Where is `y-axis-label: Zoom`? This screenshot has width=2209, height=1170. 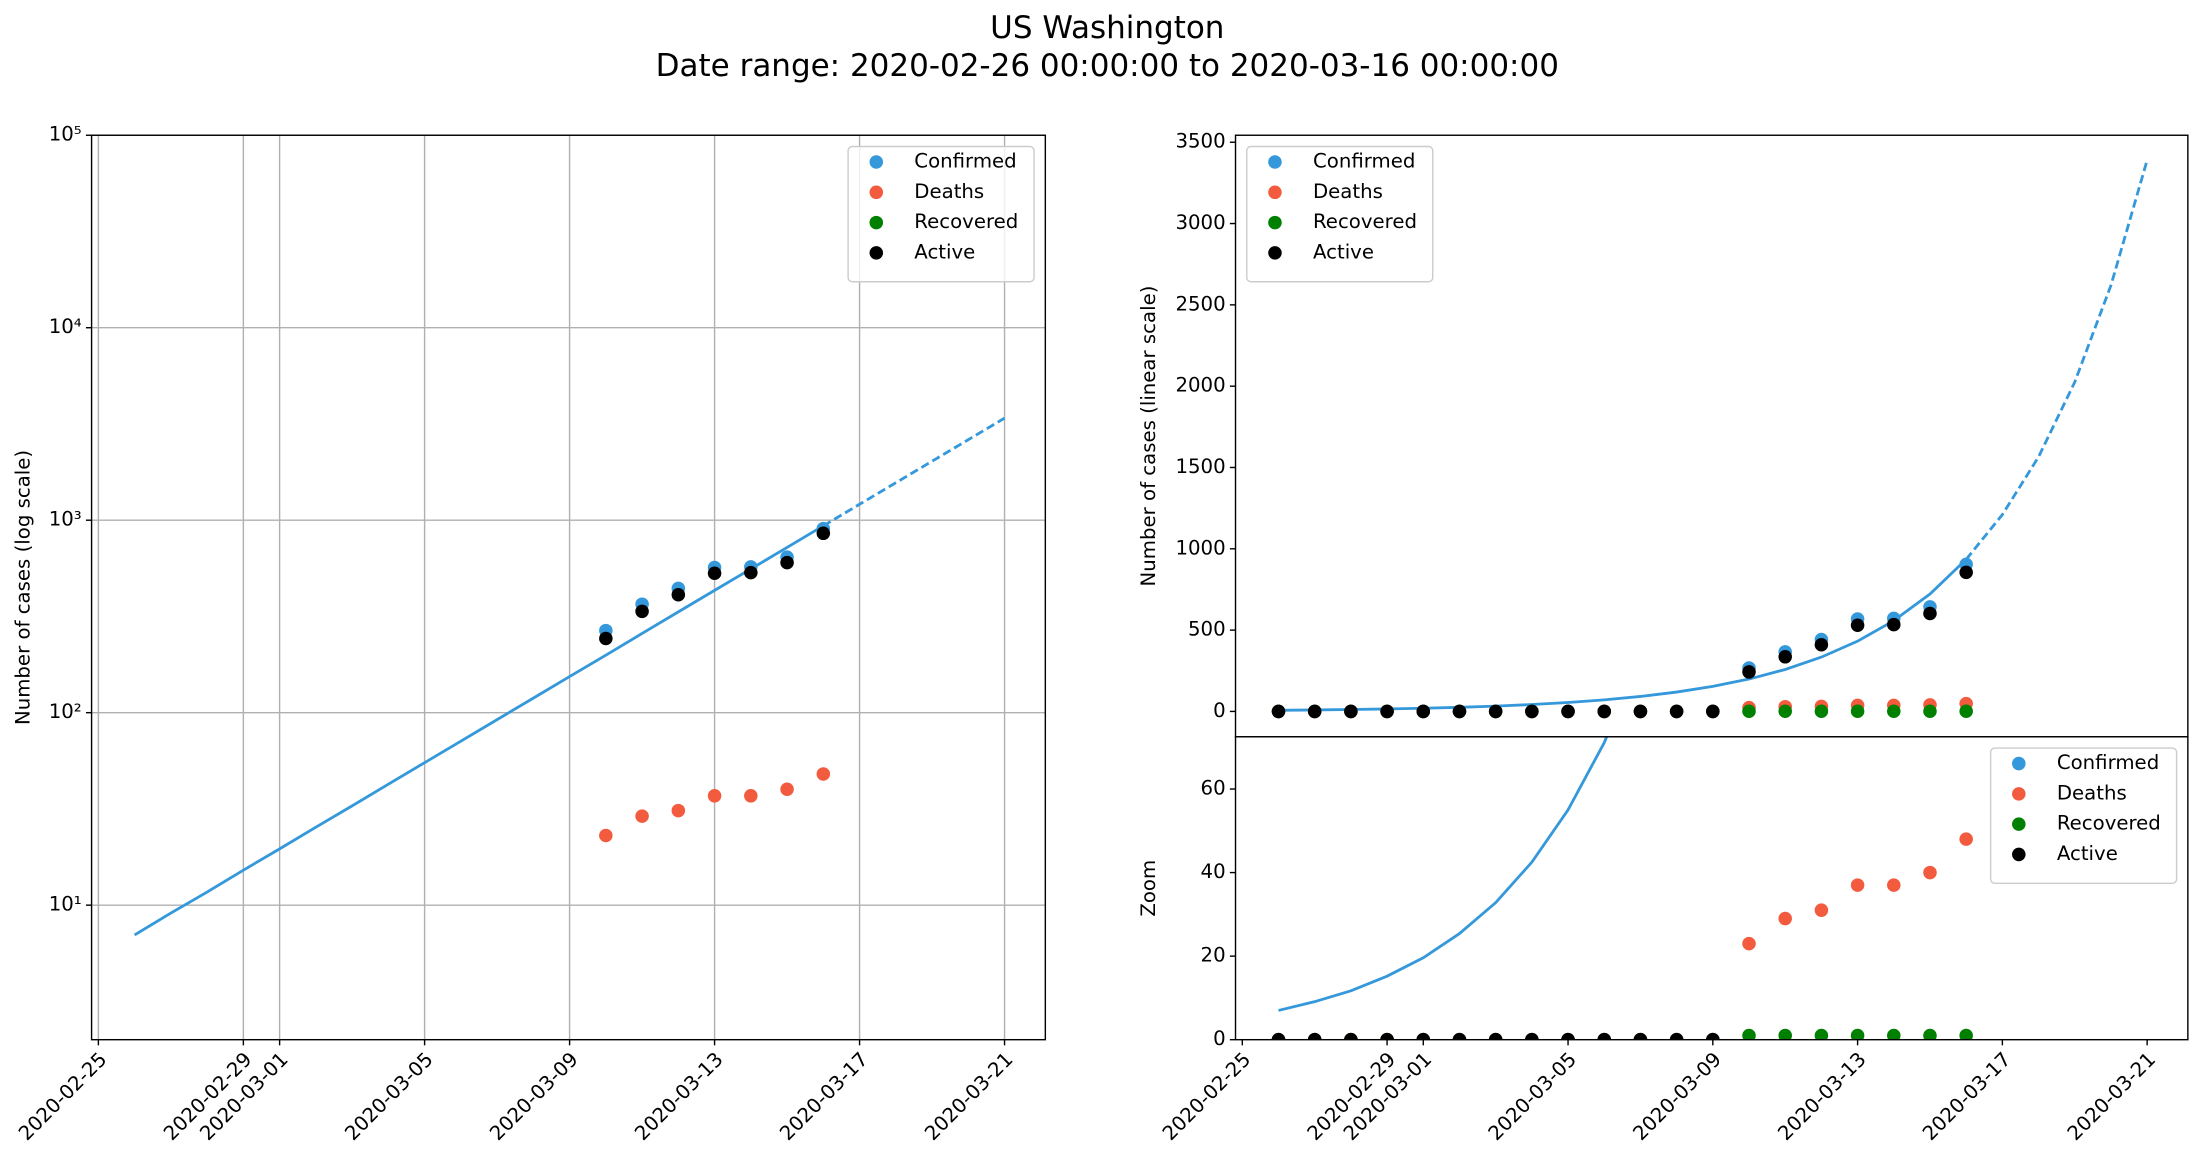 y-axis-label: Zoom is located at coordinates (1148, 888).